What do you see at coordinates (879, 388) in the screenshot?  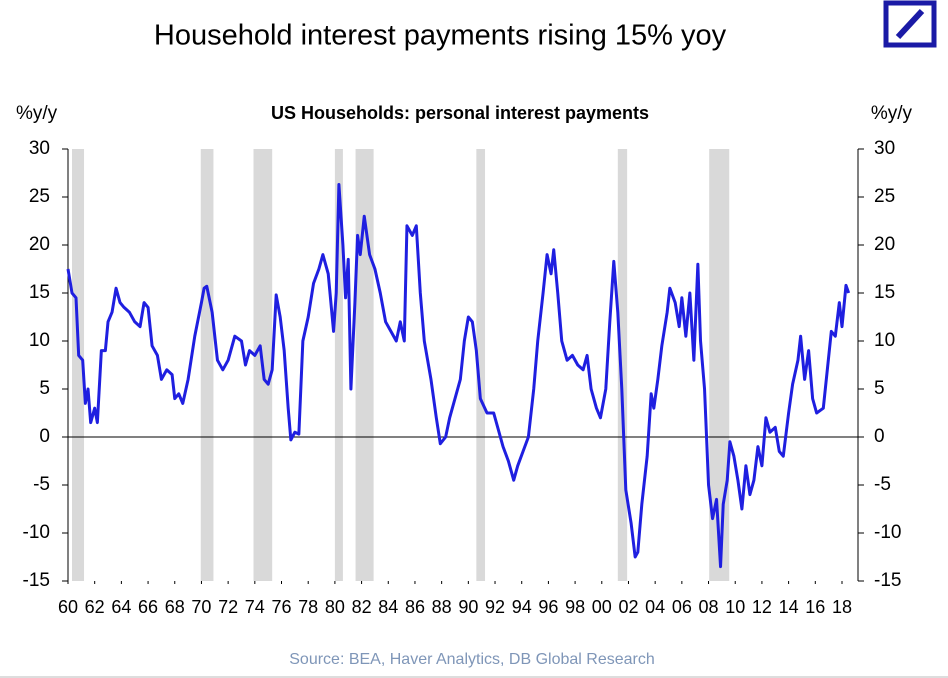 I see `y2-tick-label: 5` at bounding box center [879, 388].